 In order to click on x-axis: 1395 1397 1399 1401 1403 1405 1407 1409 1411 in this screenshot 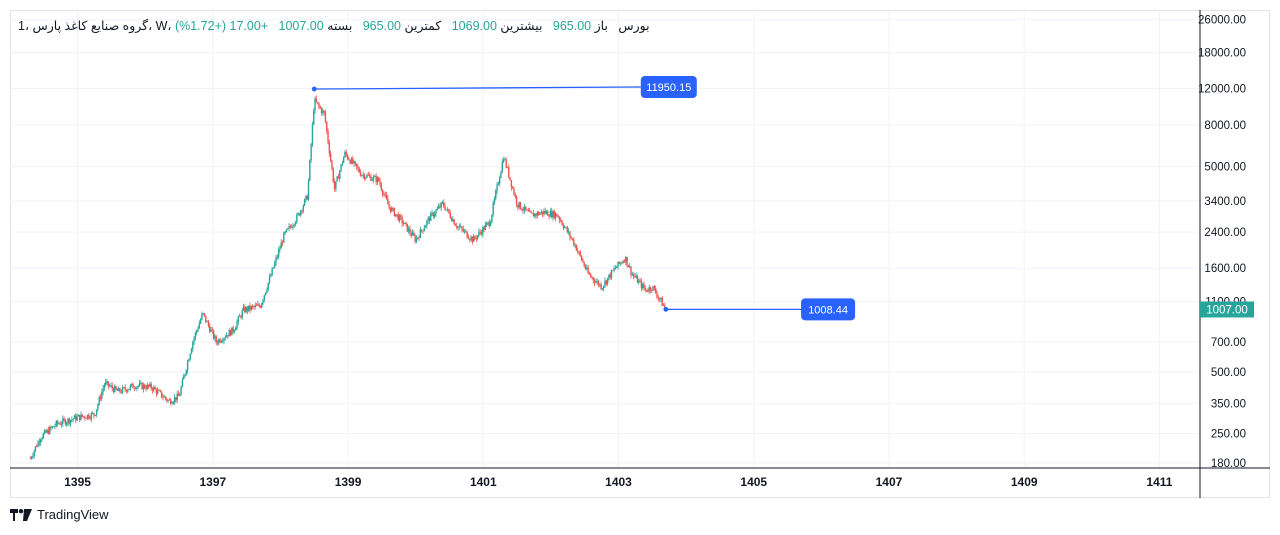, I will do `click(640, 478)`.